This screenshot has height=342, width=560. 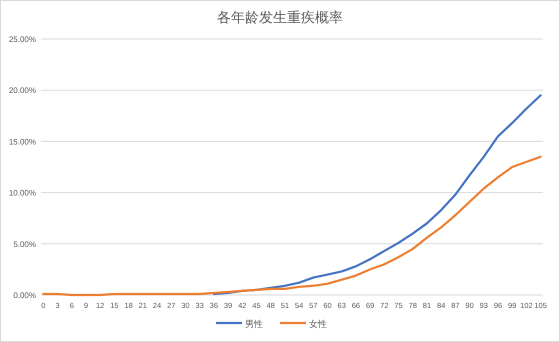 What do you see at coordinates (24, 244) in the screenshot?
I see `y-tick-label: 5.00%` at bounding box center [24, 244].